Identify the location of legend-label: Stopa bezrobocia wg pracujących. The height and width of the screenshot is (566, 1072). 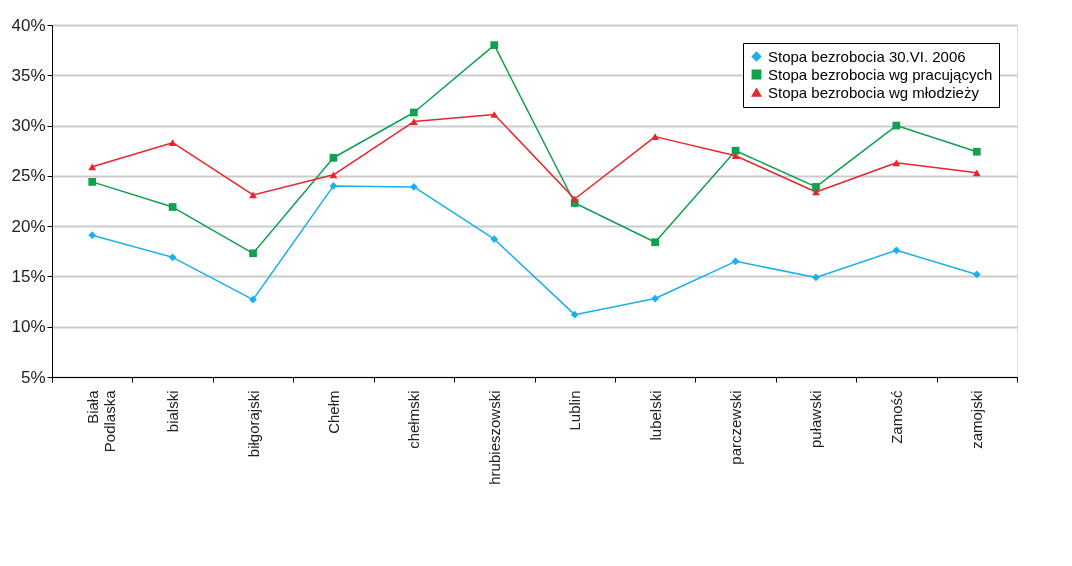
(880, 74).